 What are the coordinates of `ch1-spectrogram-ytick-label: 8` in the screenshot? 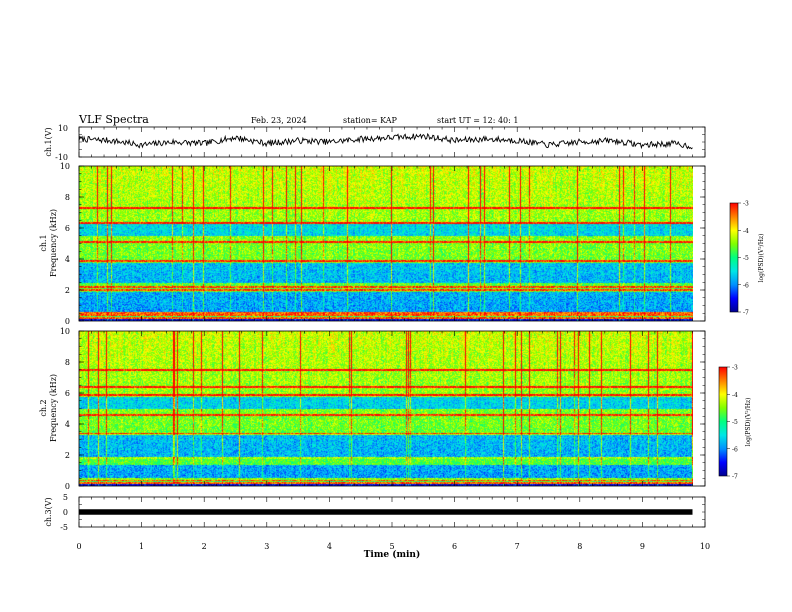 It's located at (67, 197).